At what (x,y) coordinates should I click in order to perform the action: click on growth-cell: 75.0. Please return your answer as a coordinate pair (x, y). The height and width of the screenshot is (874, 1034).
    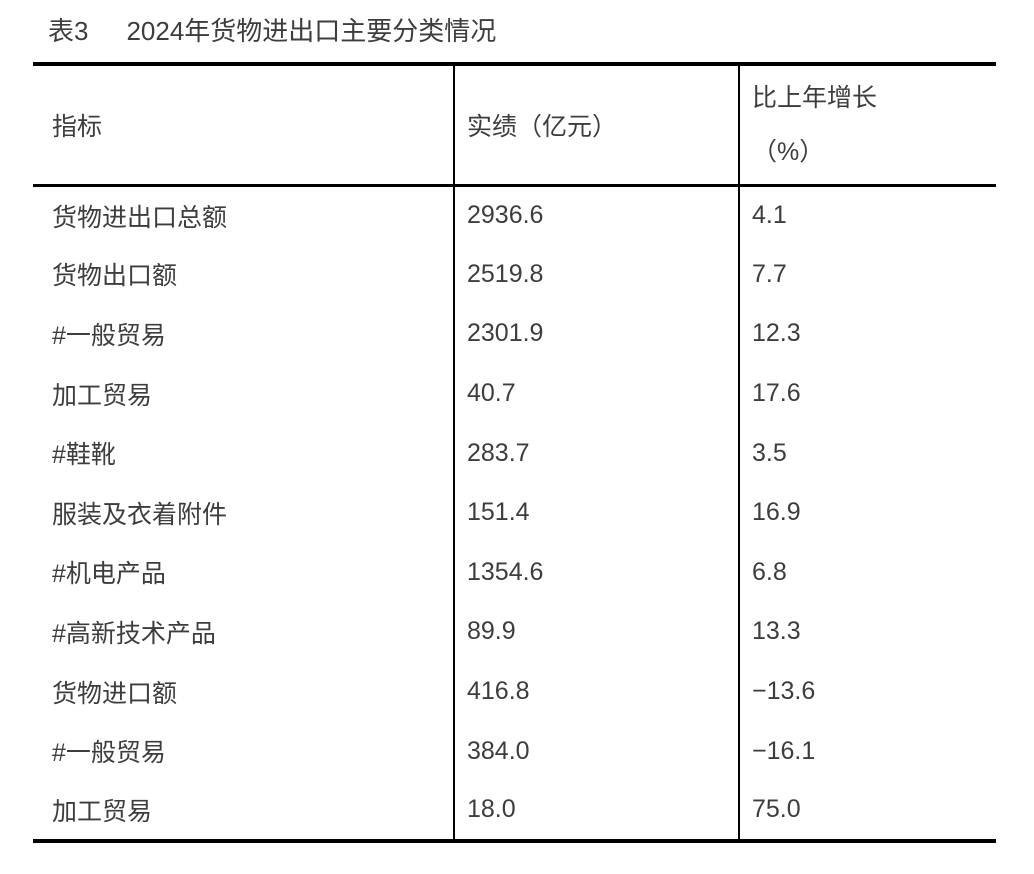
    Looking at the image, I should click on (776, 809).